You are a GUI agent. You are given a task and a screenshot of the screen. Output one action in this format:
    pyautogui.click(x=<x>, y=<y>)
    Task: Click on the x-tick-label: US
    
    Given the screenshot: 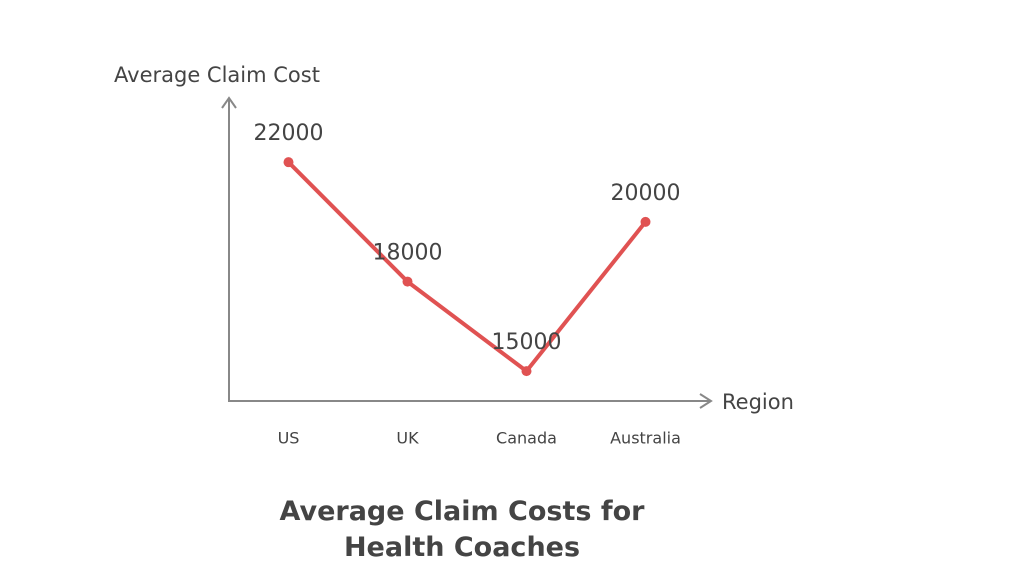 What is the action you would take?
    pyautogui.click(x=289, y=438)
    